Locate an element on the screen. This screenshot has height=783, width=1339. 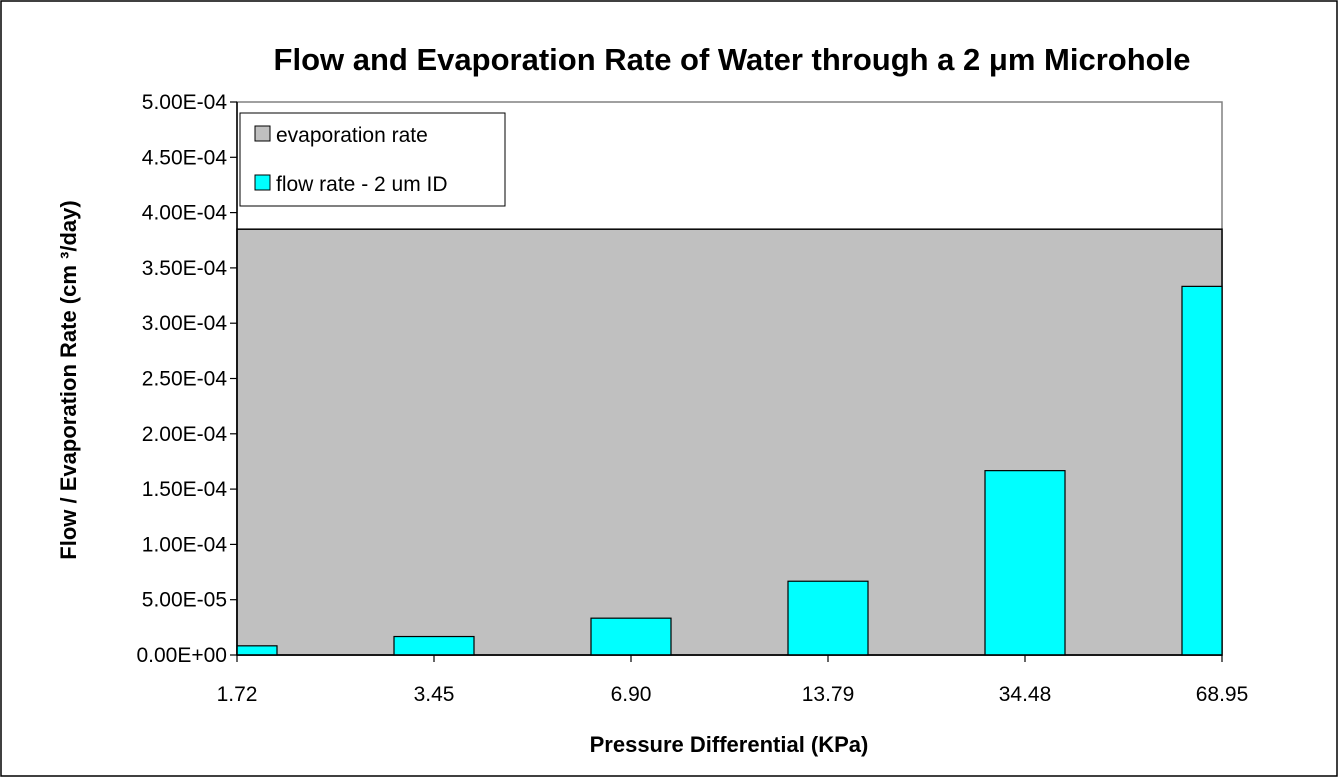
y-tick-label: 4.50E-04 is located at coordinates (185, 157).